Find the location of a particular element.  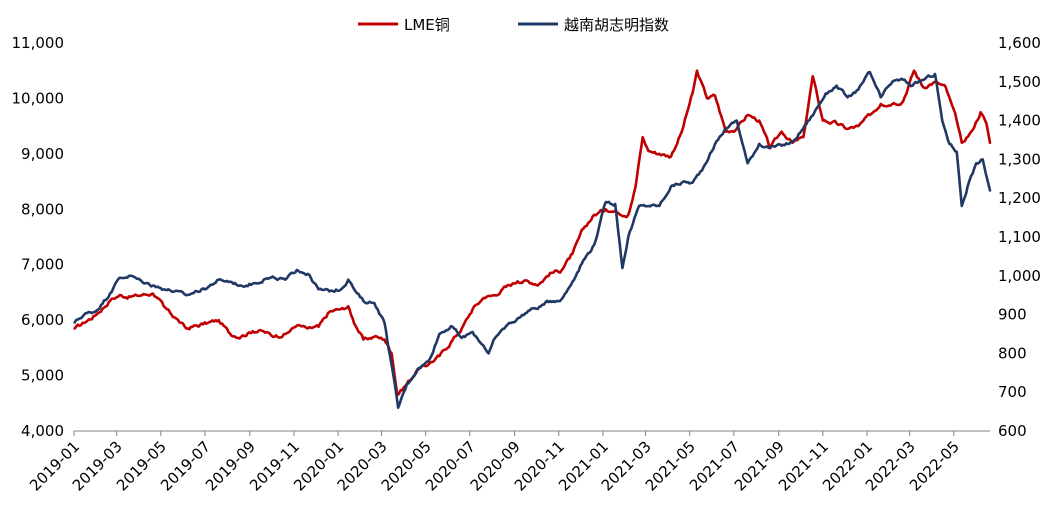

right-axis-tick-label: 1,500 is located at coordinates (1019, 82).